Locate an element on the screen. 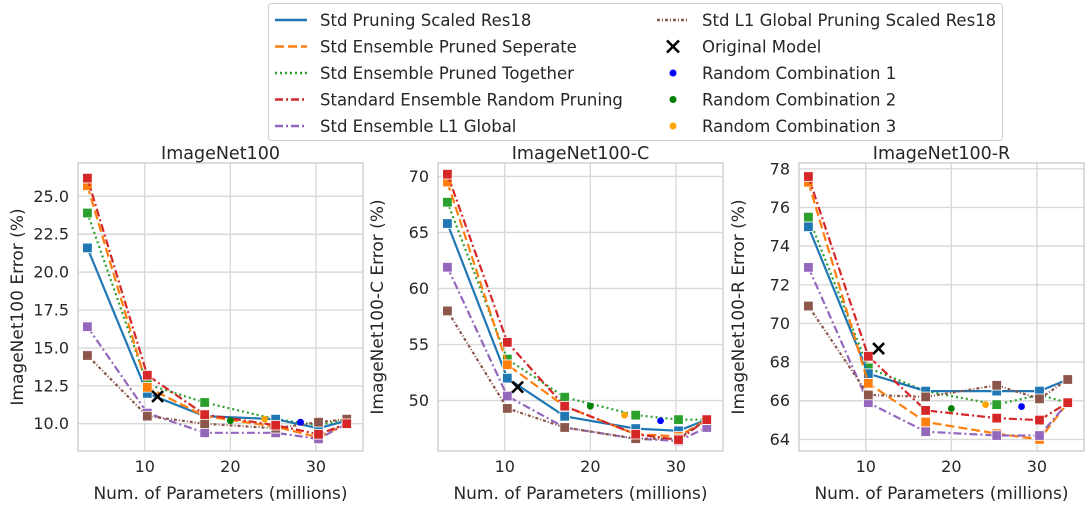 This screenshot has height=509, width=1091. y-tick-label: 76 is located at coordinates (780, 207).